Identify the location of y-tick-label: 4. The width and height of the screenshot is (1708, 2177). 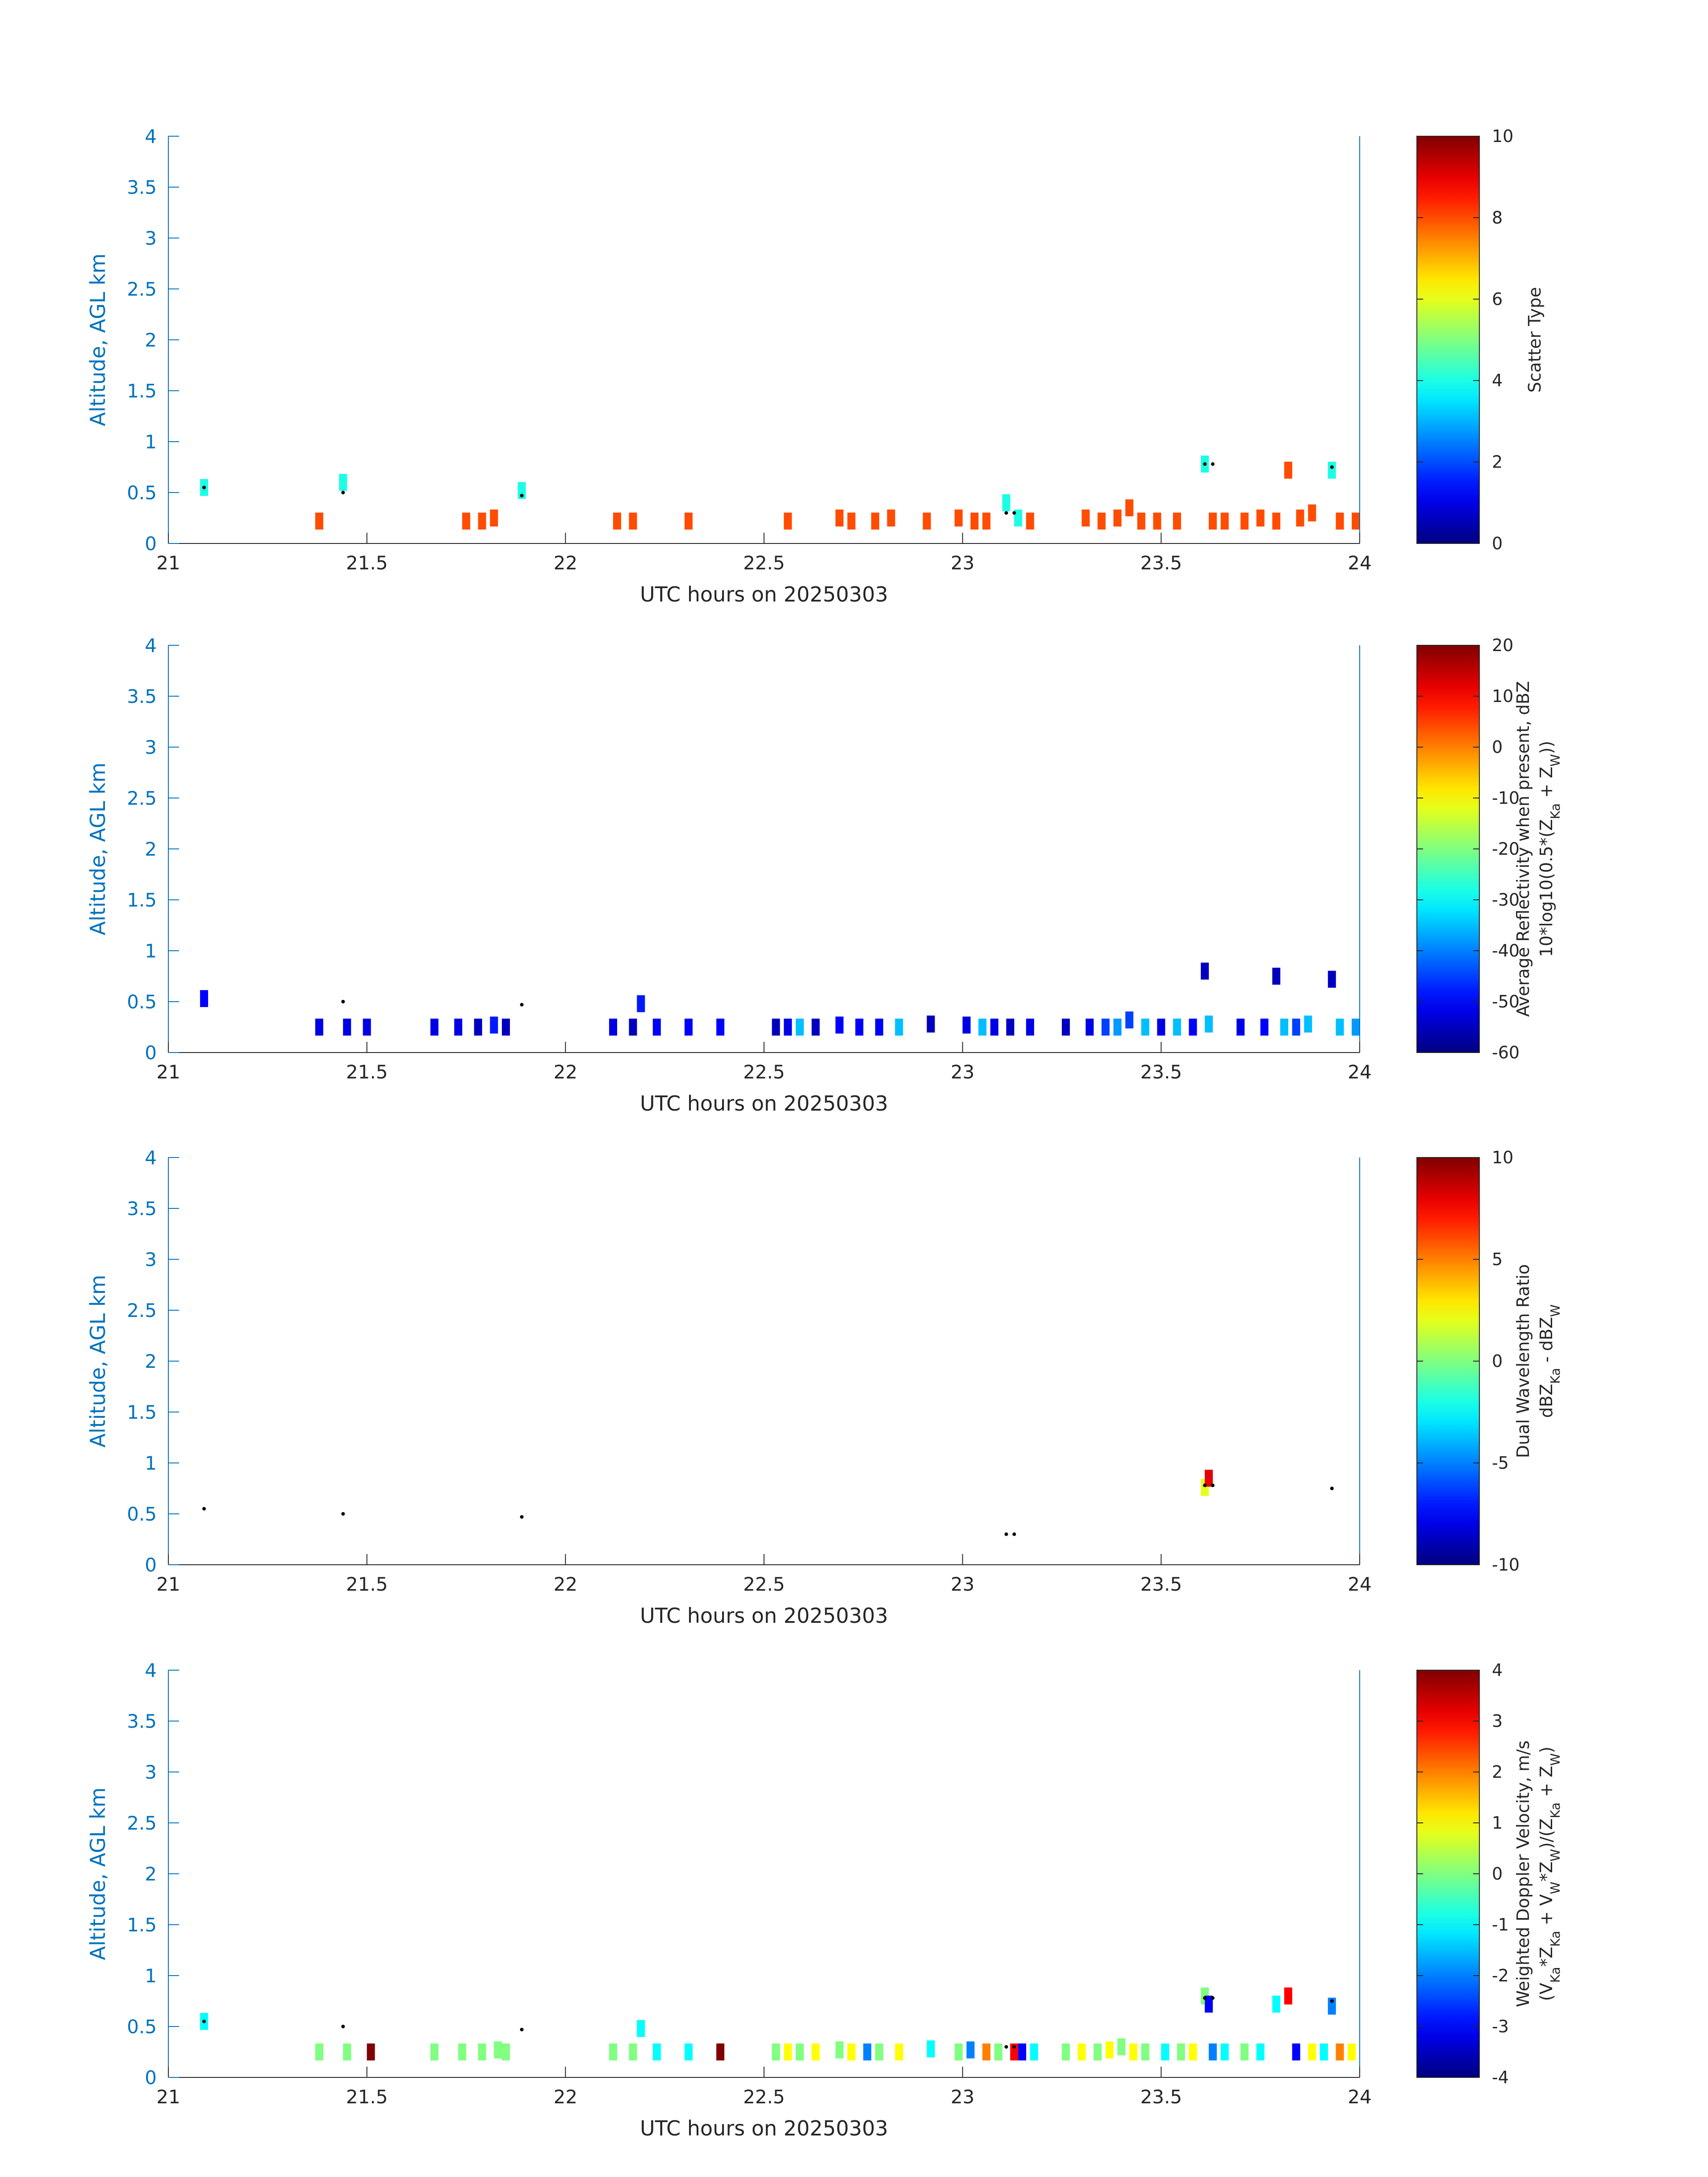
(151, 1158).